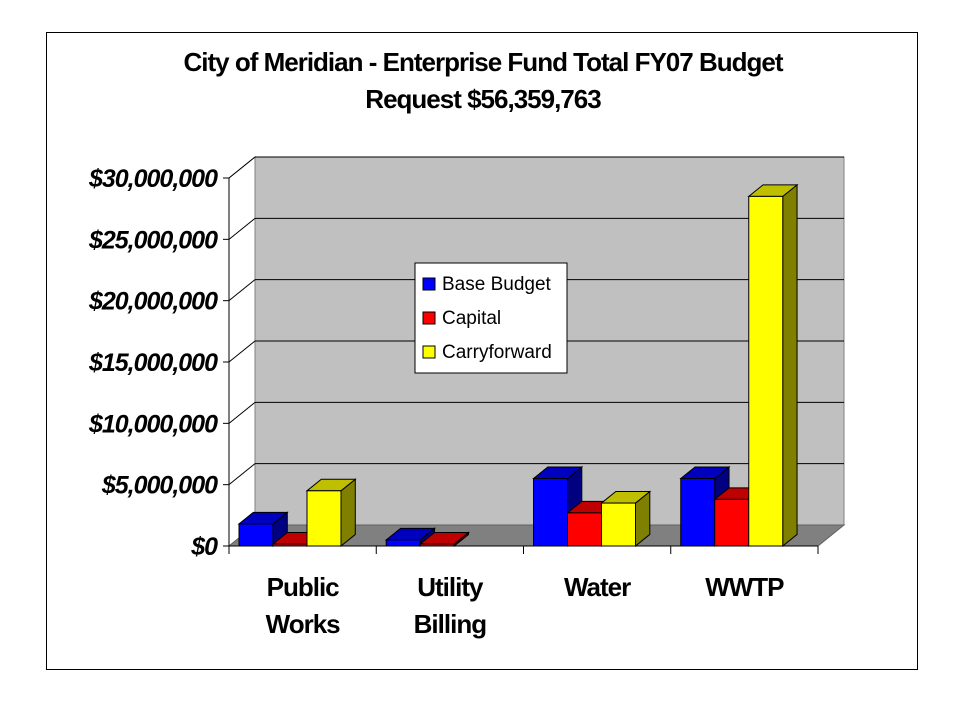 This screenshot has width=960, height=720. Describe the element at coordinates (497, 284) in the screenshot. I see `legend-label: Base Budget` at that location.